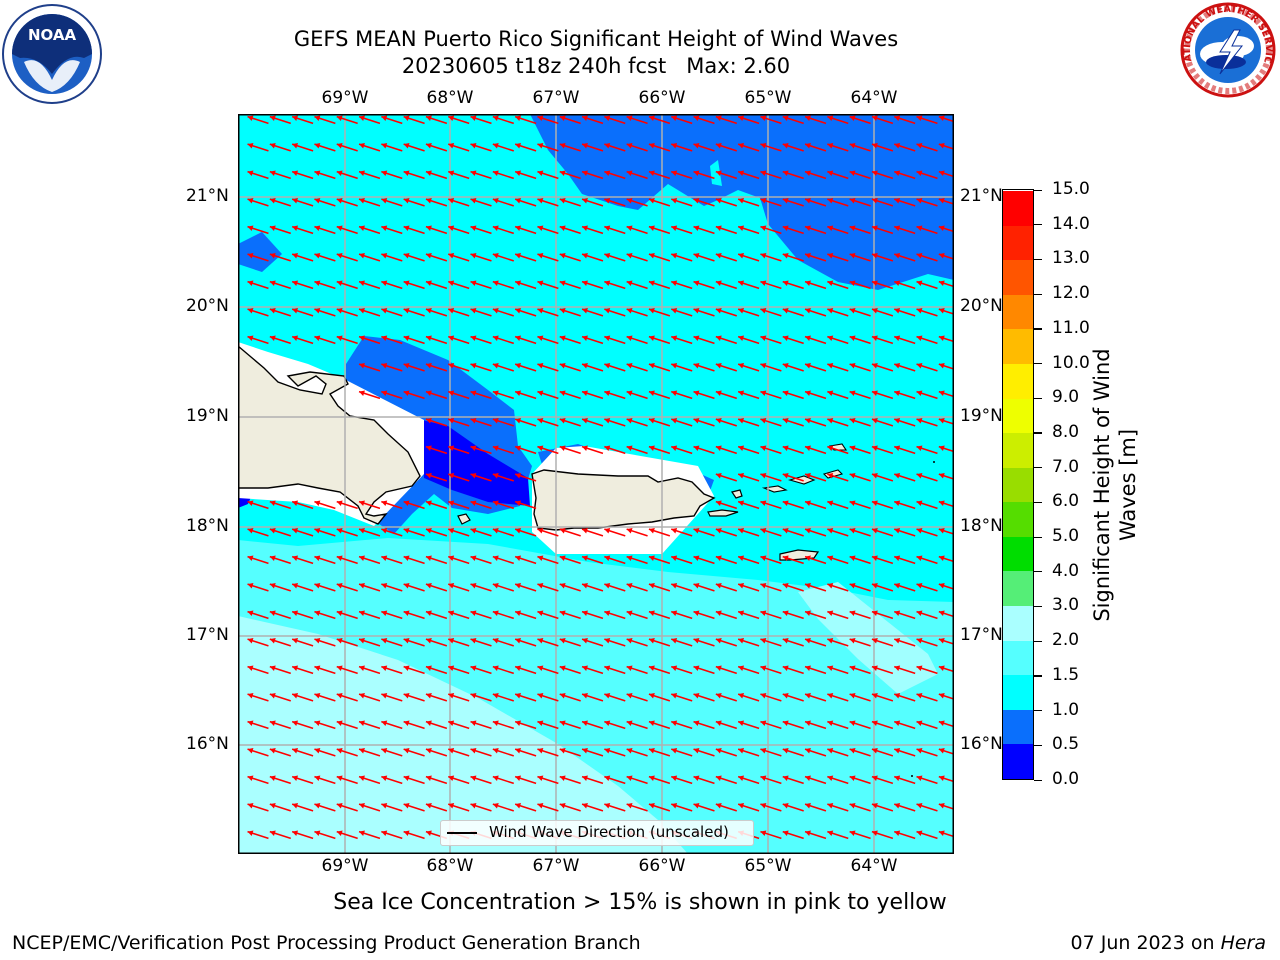  What do you see at coordinates (52, 35) in the screenshot?
I see `noaa-logo-text: NOAA` at bounding box center [52, 35].